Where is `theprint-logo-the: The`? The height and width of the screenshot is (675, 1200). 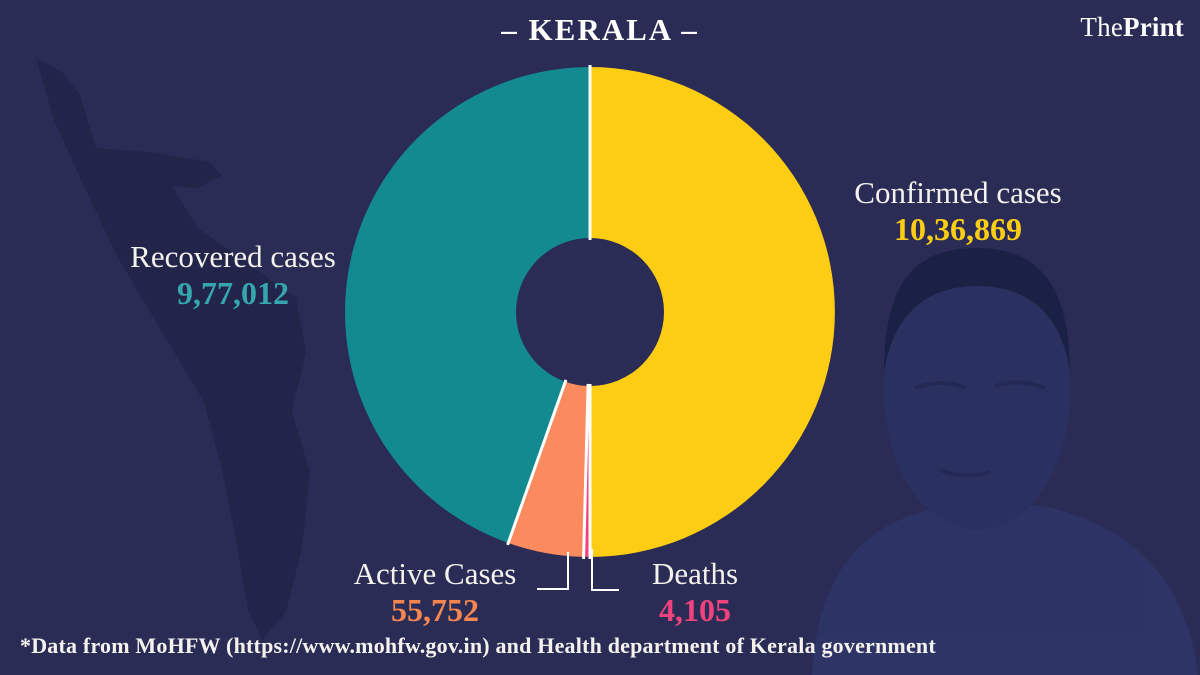
theprint-logo-the: The is located at coordinates (1101, 27).